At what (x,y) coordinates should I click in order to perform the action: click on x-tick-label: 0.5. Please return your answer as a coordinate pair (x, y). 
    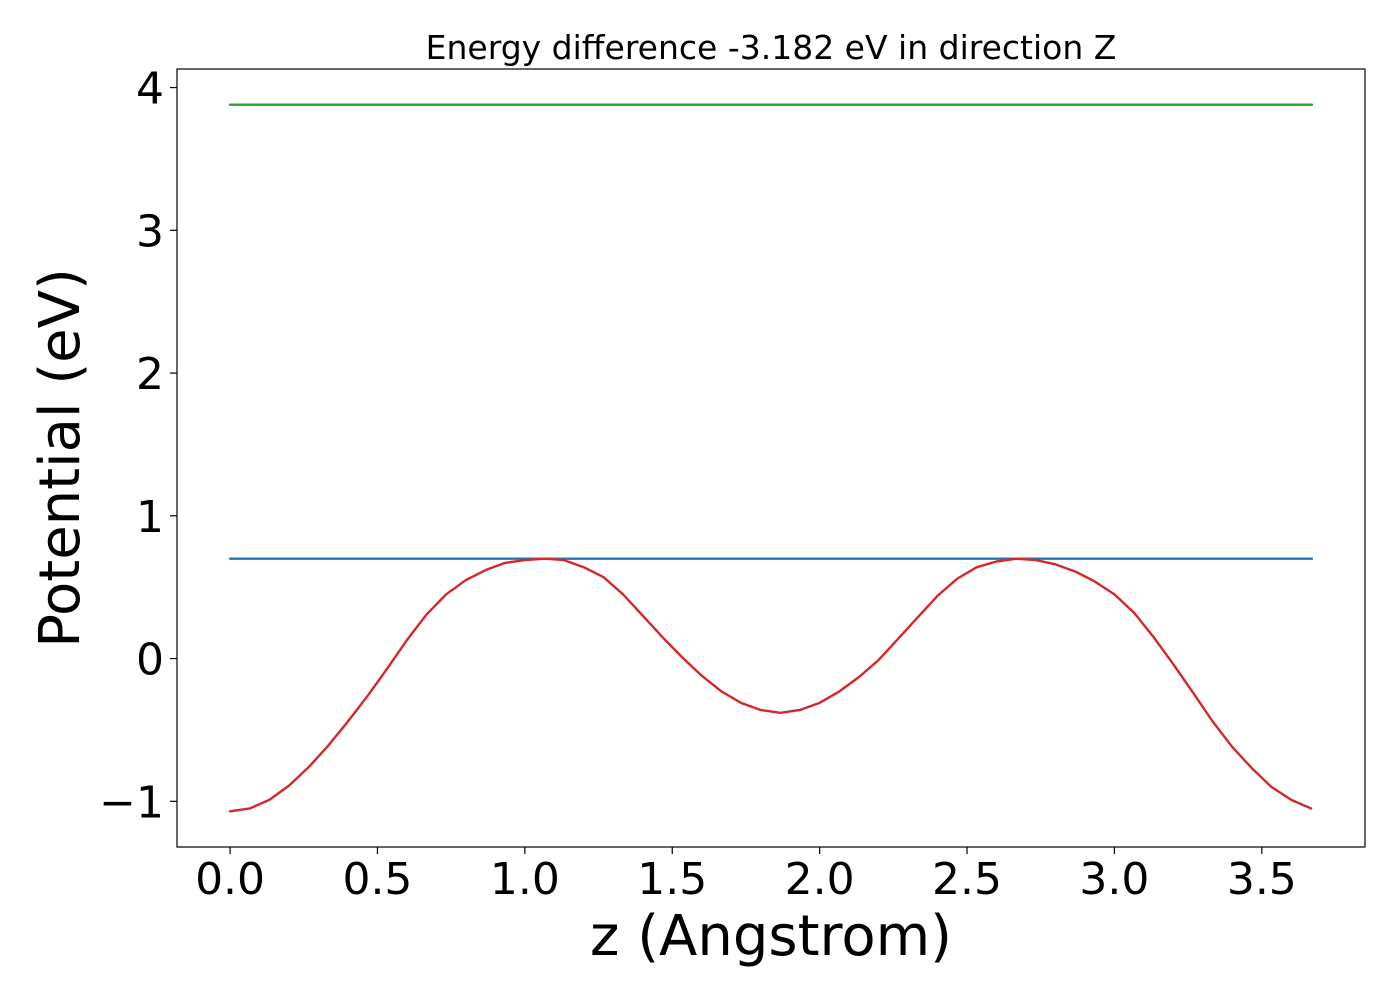
    Looking at the image, I should click on (377, 879).